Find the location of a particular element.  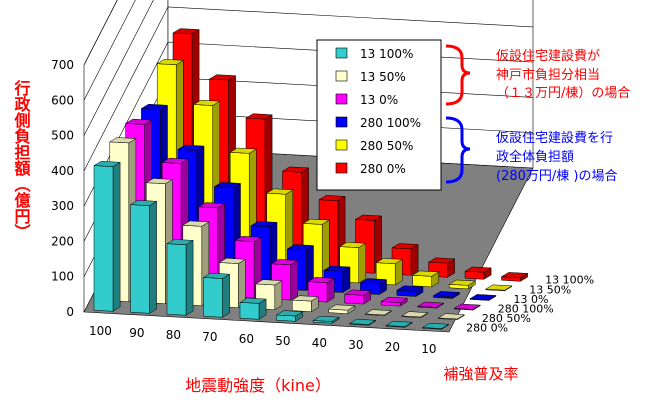

y-tick-label: 500 is located at coordinates (62, 136).